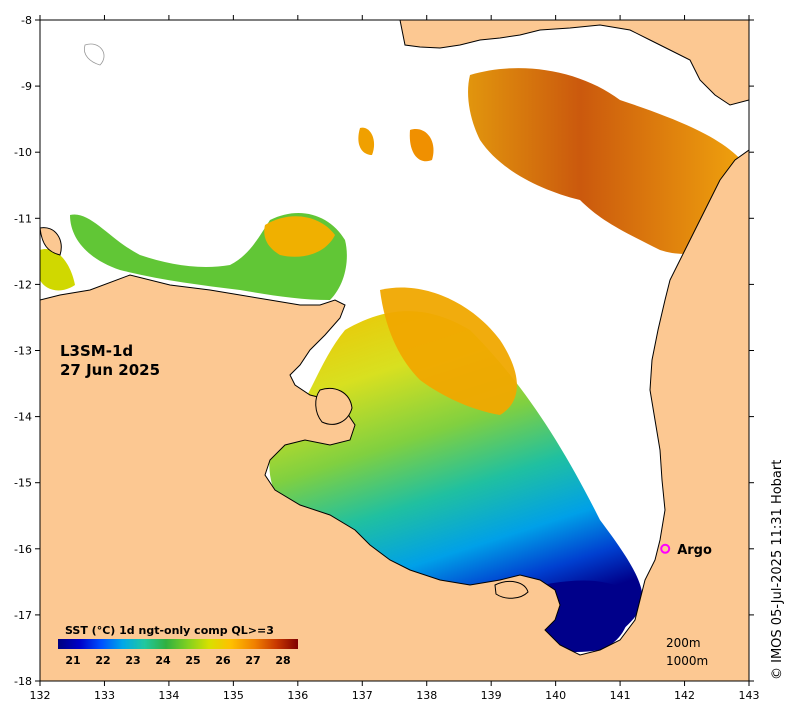 The width and height of the screenshot is (792, 716). What do you see at coordinates (26, 86) in the screenshot?
I see `lat-tick-label: -9` at bounding box center [26, 86].